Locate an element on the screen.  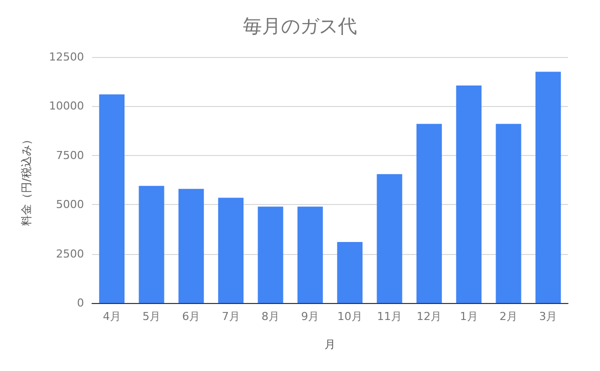
x-tick-label: 6月 is located at coordinates (191, 316).